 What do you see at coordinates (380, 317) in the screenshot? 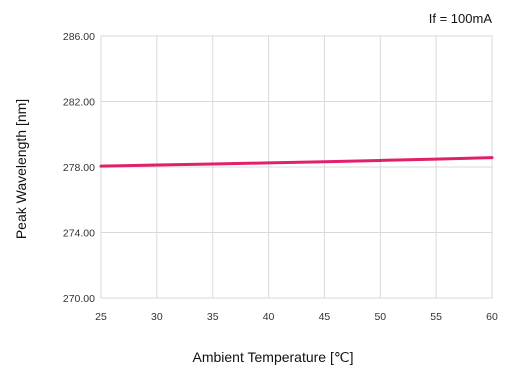
I see `x-tick-label: 50` at bounding box center [380, 317].